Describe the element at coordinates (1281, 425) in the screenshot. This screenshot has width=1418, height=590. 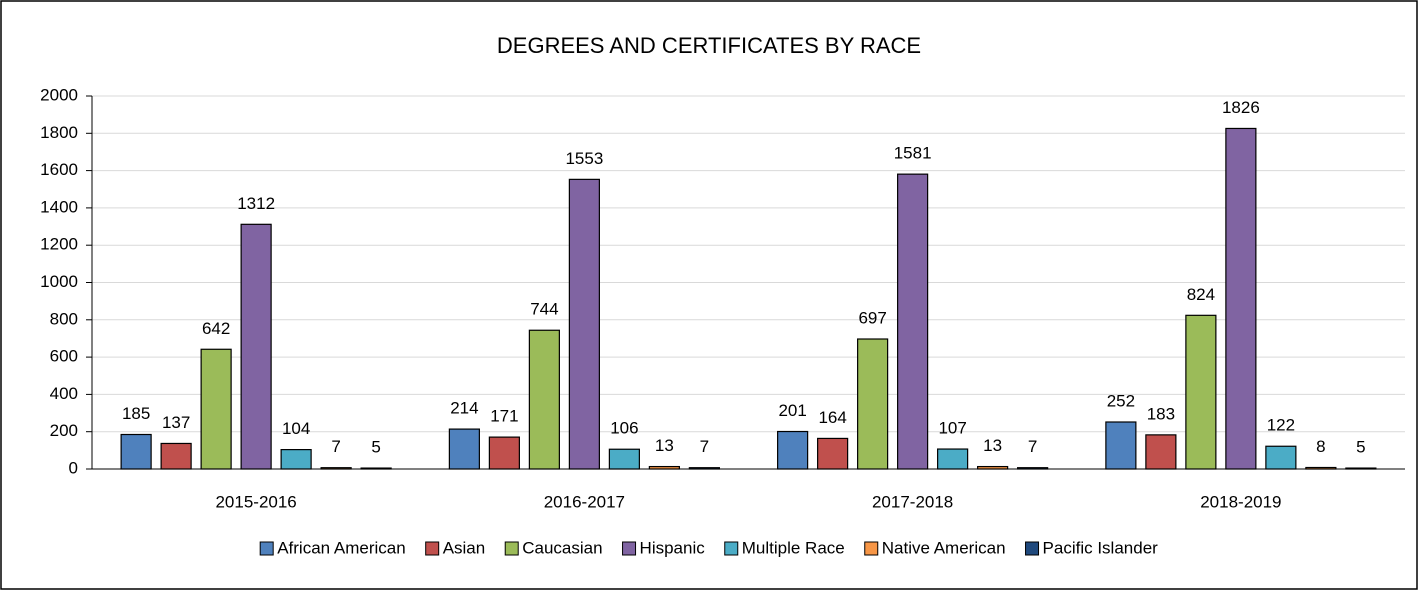
I see `data-label: 122` at that location.